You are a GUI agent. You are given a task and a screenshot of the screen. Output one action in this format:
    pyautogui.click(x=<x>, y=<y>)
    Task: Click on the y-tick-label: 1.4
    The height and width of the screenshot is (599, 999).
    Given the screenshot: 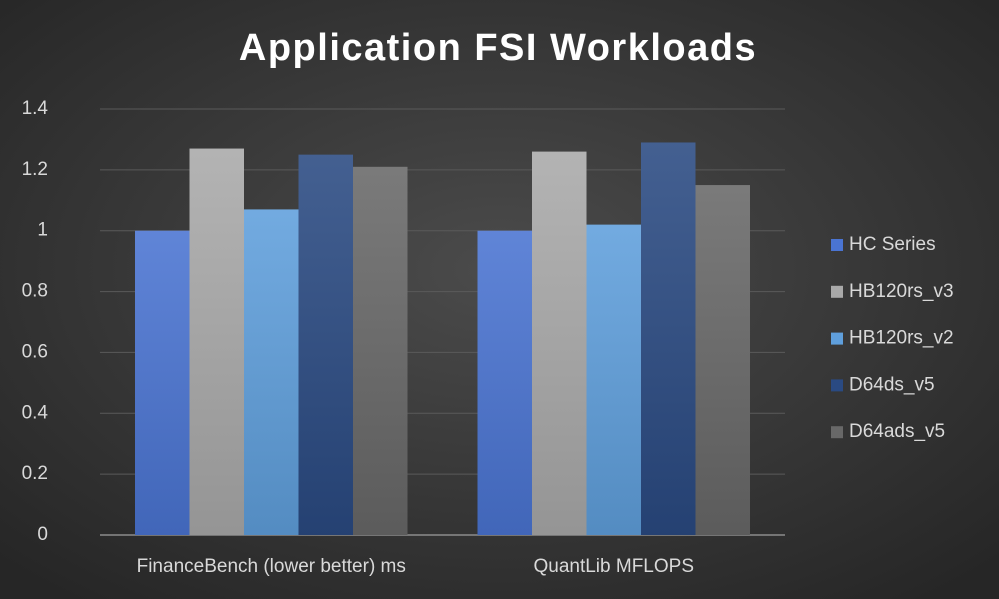 What is the action you would take?
    pyautogui.click(x=35, y=108)
    